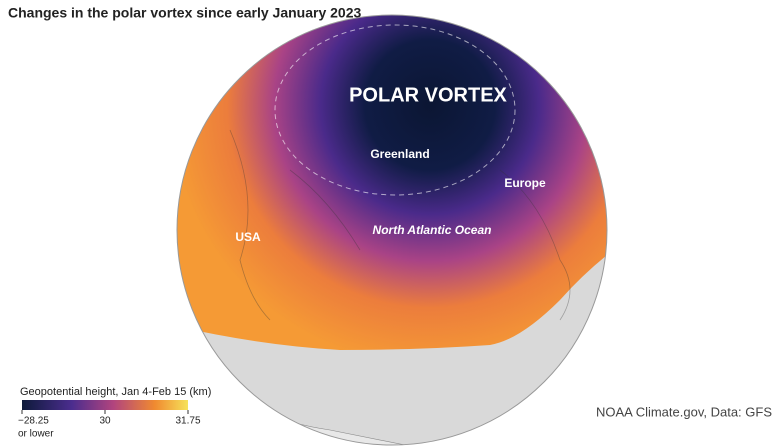 The image size is (780, 448). What do you see at coordinates (115, 392) in the screenshot?
I see `legend-title: Geopotential height, Jan 4-Feb 15 (km)` at bounding box center [115, 392].